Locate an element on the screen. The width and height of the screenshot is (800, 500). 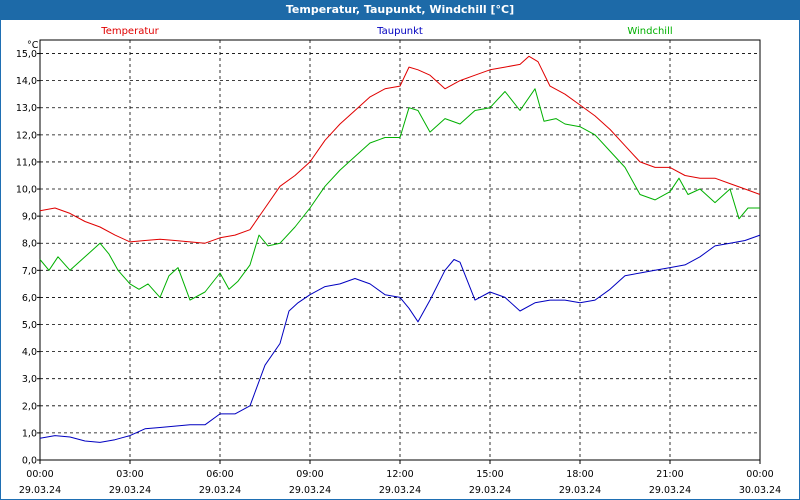
x-tick-time: 15:00 is located at coordinates (489, 474).